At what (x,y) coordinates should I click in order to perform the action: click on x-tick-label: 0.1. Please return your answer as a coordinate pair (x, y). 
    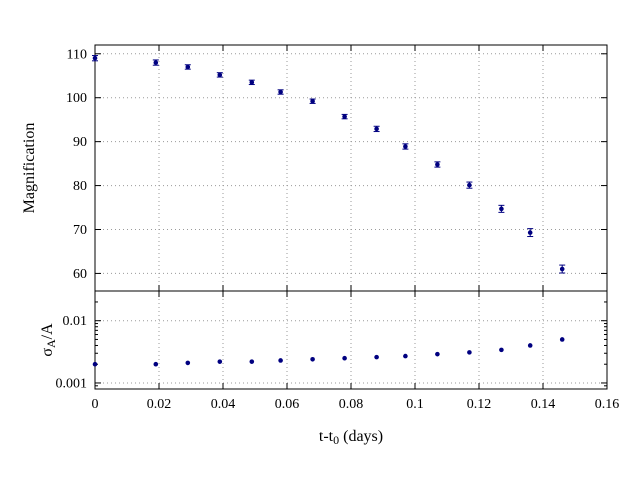
    Looking at the image, I should click on (415, 404).